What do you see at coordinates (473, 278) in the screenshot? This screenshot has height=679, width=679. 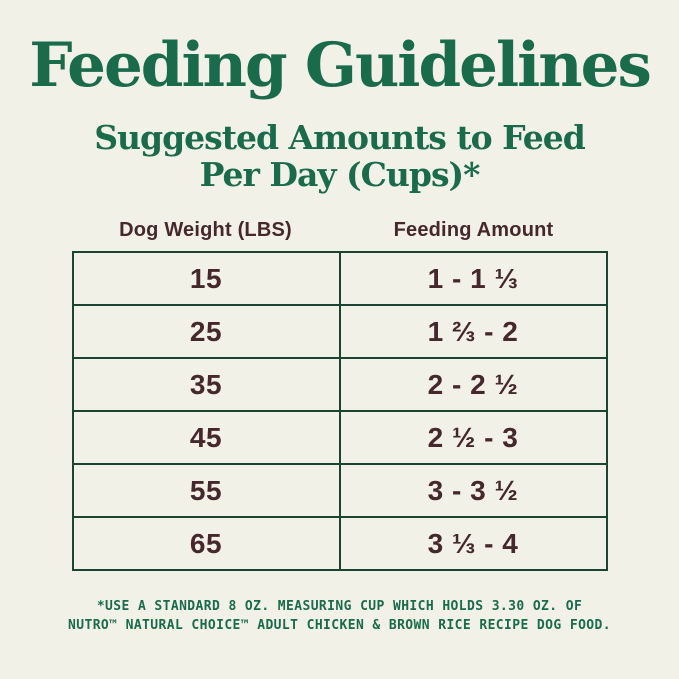 I see `cell-feeding-amount: 1 - 1 ⅓` at bounding box center [473, 278].